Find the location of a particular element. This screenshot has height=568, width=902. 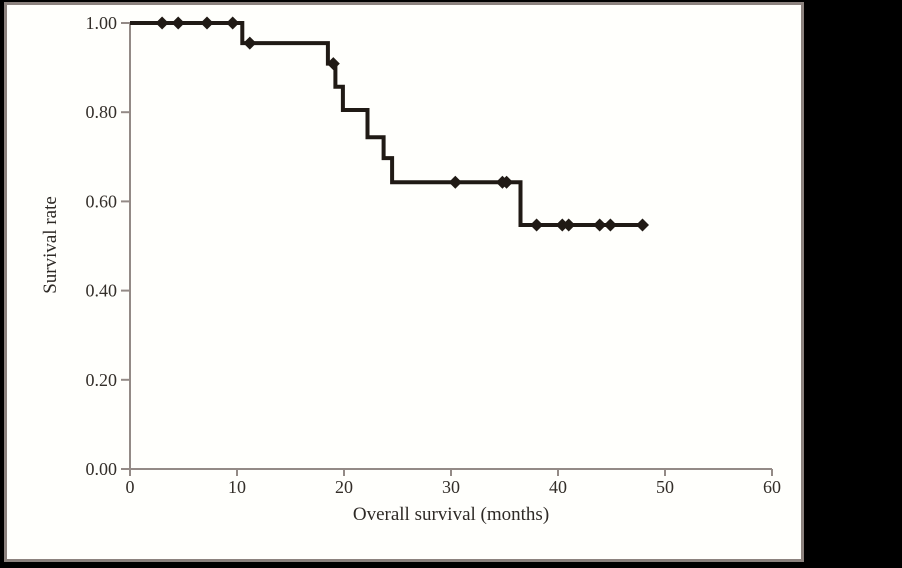

x-tick-label: 50 is located at coordinates (665, 487).